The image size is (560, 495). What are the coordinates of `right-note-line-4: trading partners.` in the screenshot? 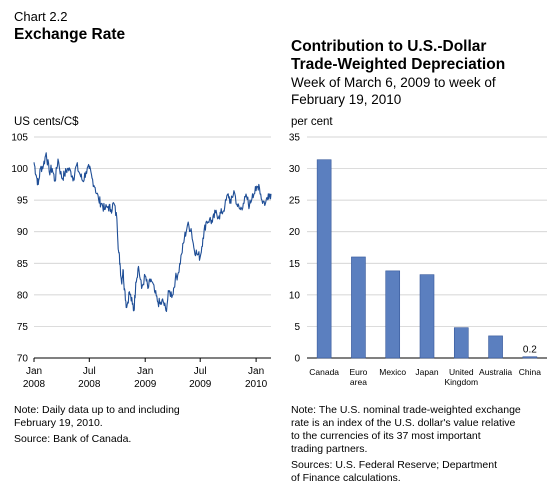 It's located at (329, 449).